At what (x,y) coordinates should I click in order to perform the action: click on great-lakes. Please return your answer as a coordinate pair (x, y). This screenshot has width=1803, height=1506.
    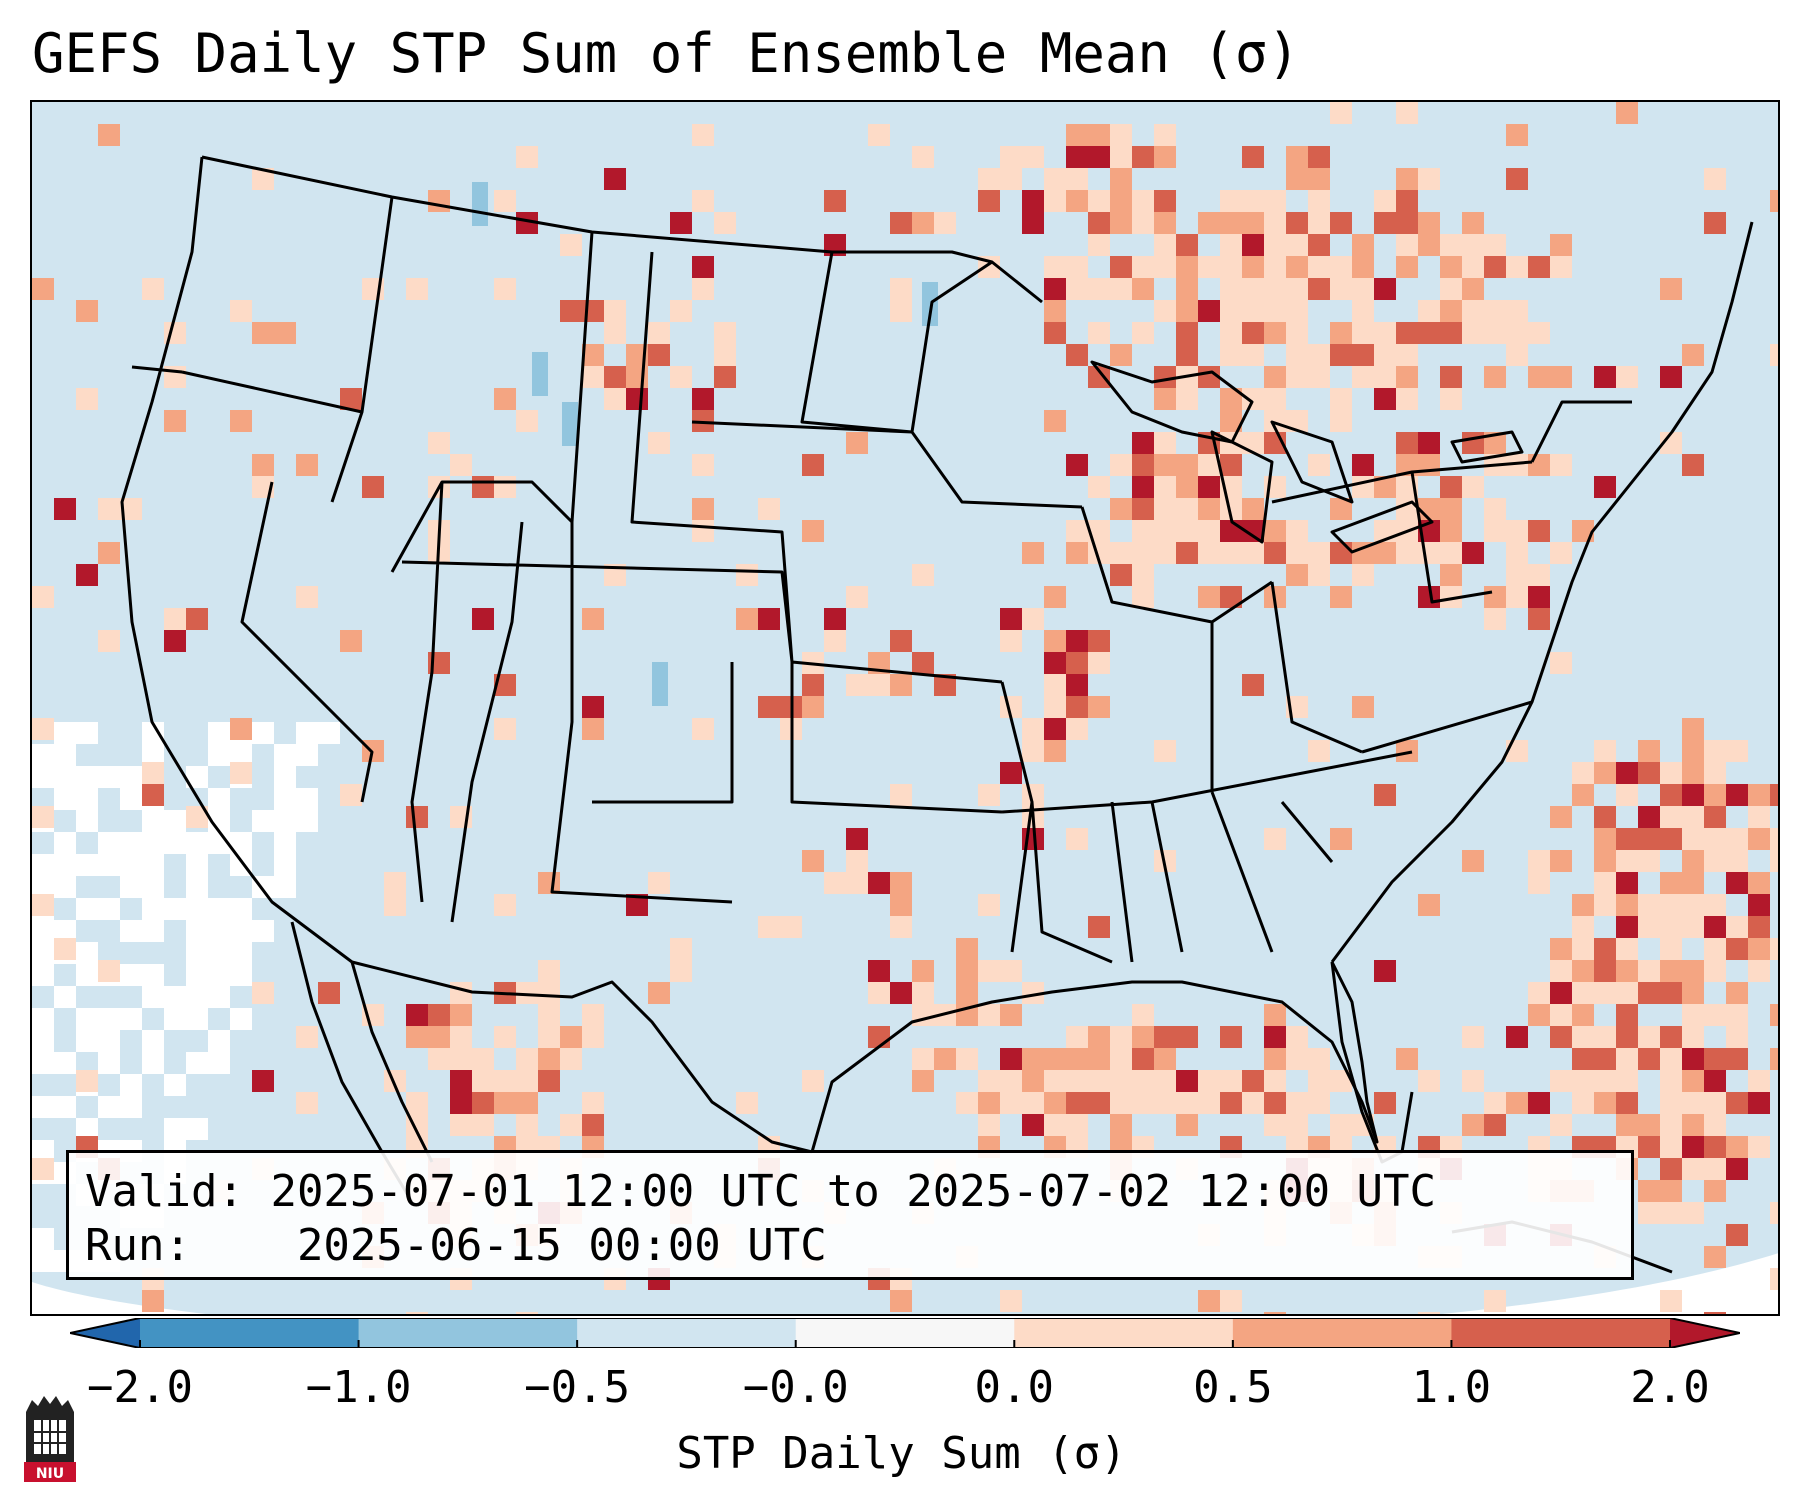
    Looking at the image, I should click on (1307, 457).